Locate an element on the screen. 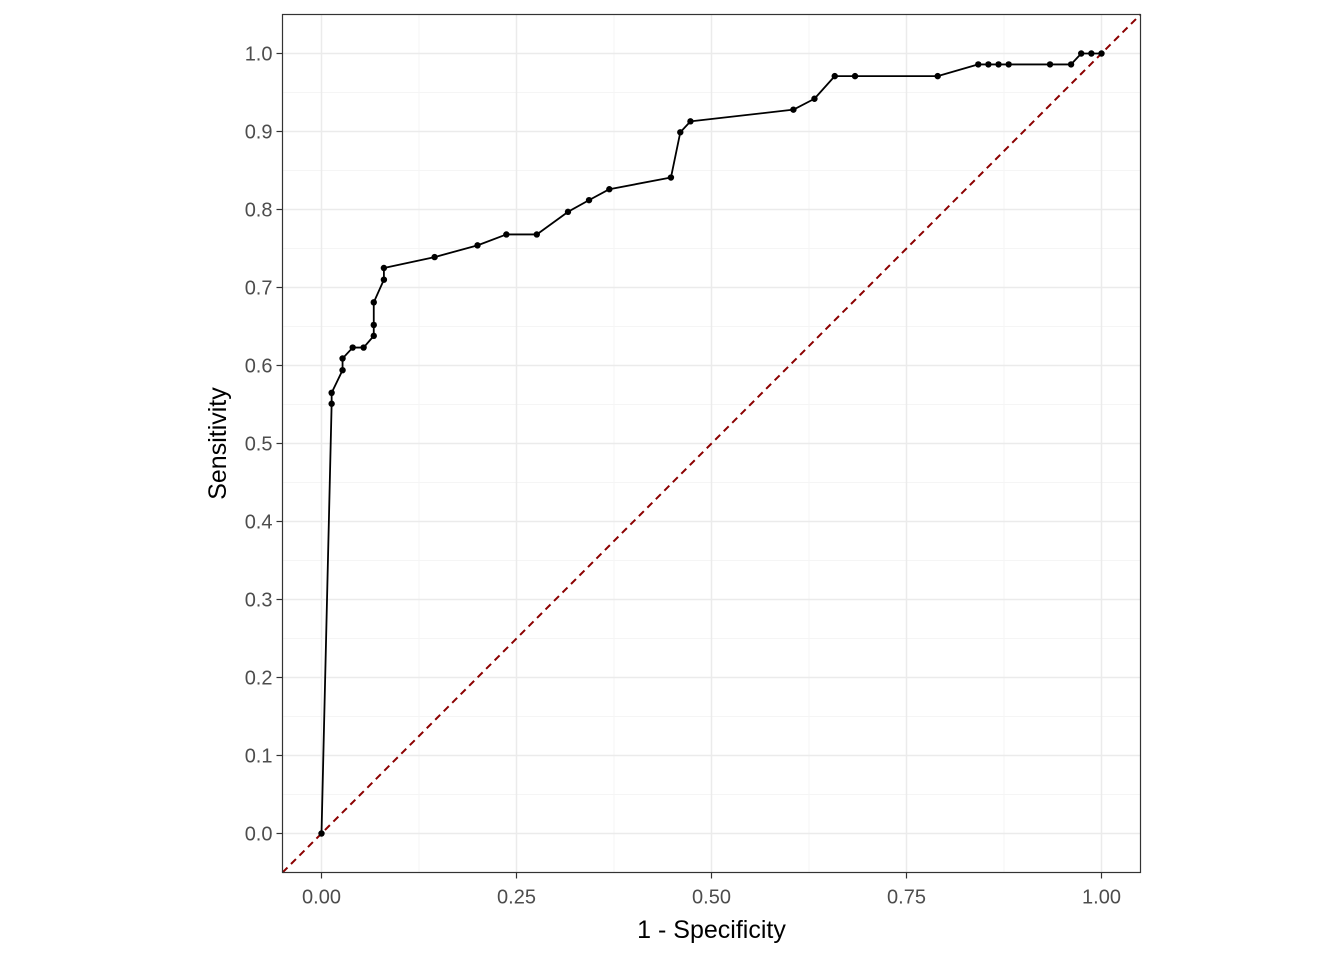  y-axis-ticks: 0.0 0.1 0.2 0.3 0.4 0.5 0.6 0.7 0.8 0.9 1.0 is located at coordinates (264, 445).